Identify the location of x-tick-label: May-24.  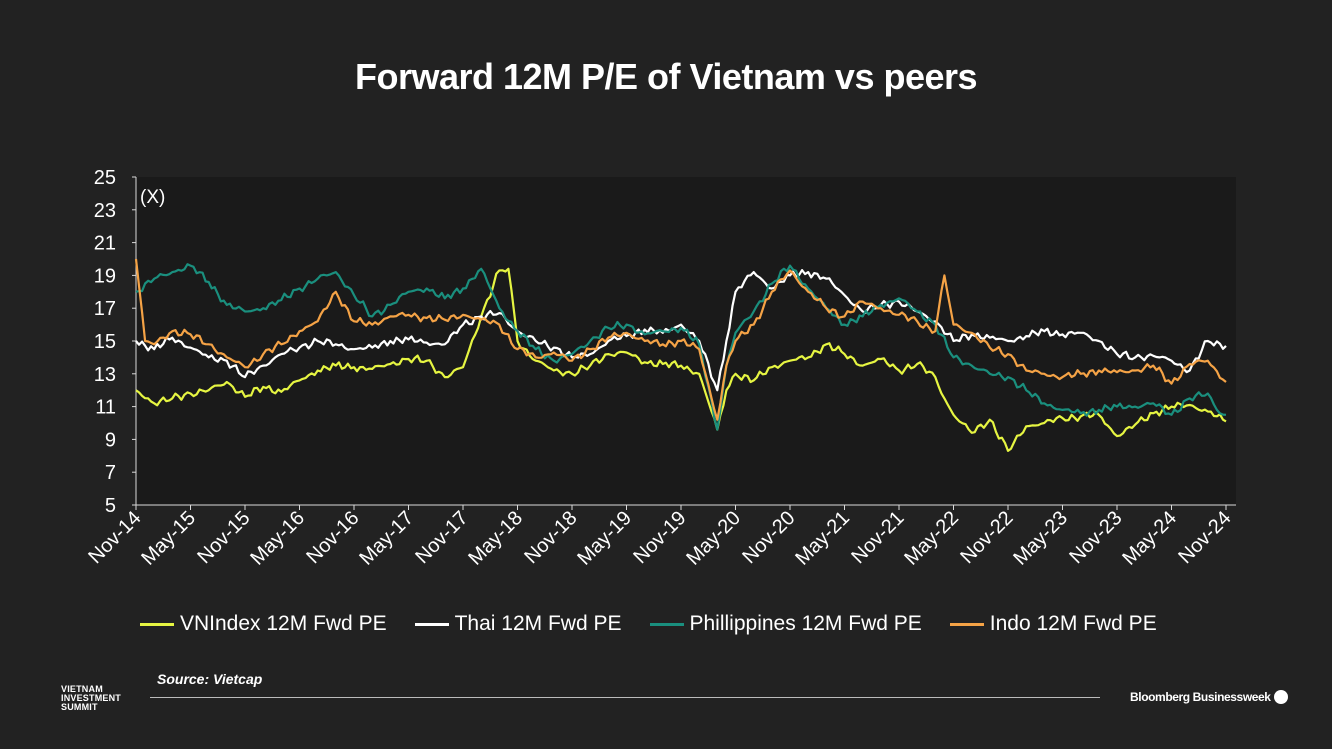
(1149, 538).